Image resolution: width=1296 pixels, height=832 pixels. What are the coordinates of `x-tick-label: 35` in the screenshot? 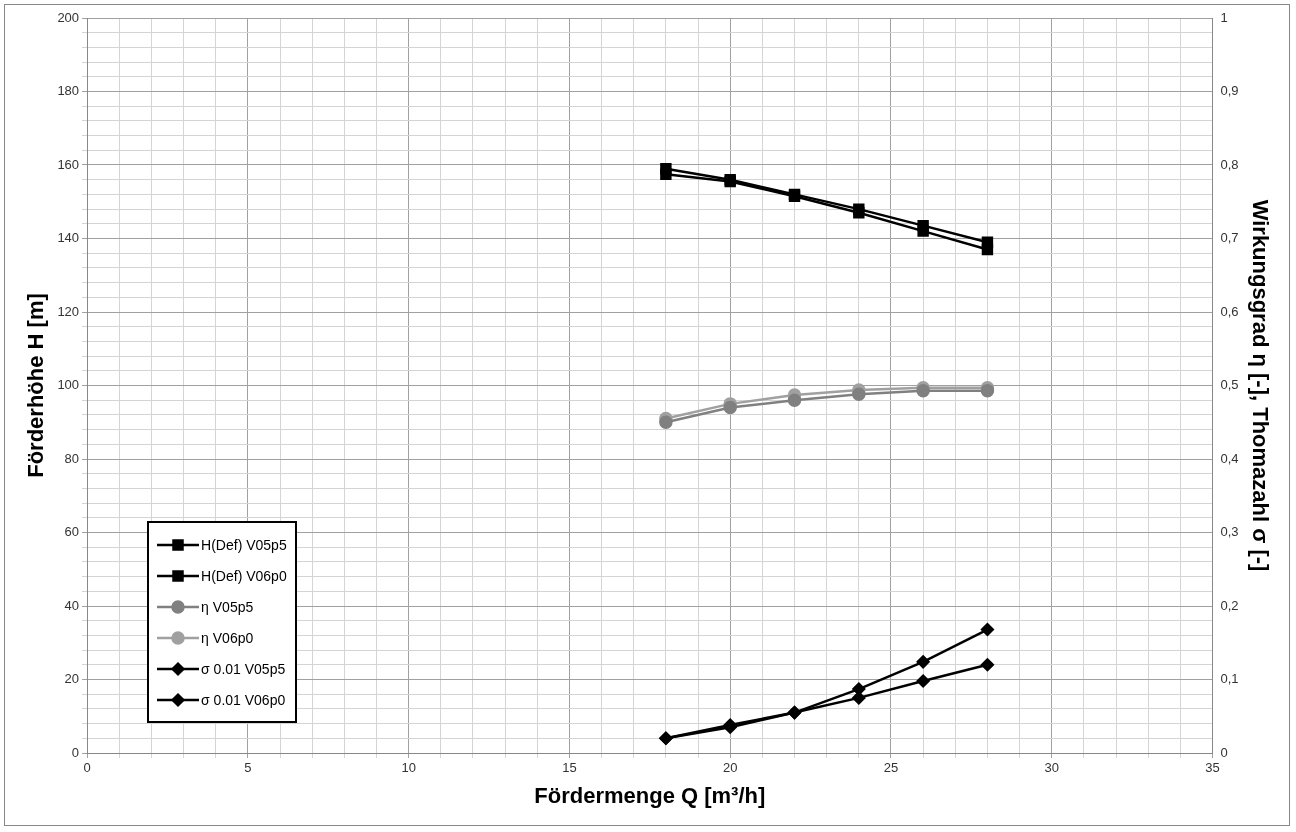 It's located at (1212, 768).